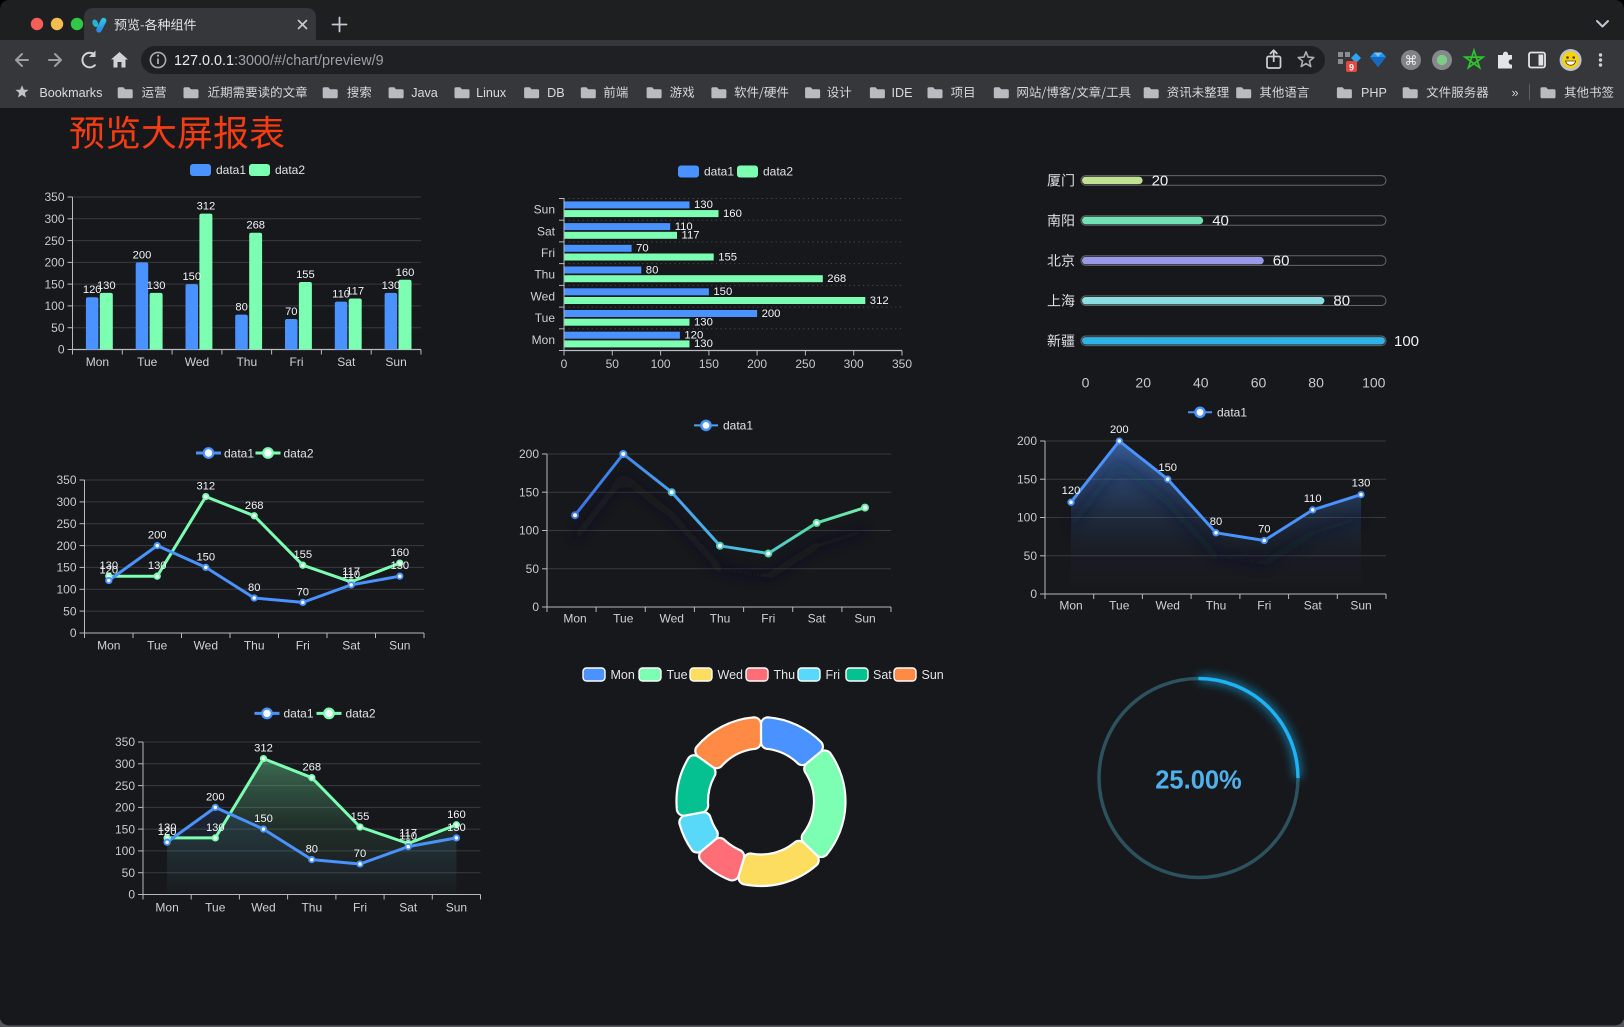 Image resolution: width=1624 pixels, height=1027 pixels. What do you see at coordinates (456, 815) in the screenshot?
I see `svg-text: 160` at bounding box center [456, 815].